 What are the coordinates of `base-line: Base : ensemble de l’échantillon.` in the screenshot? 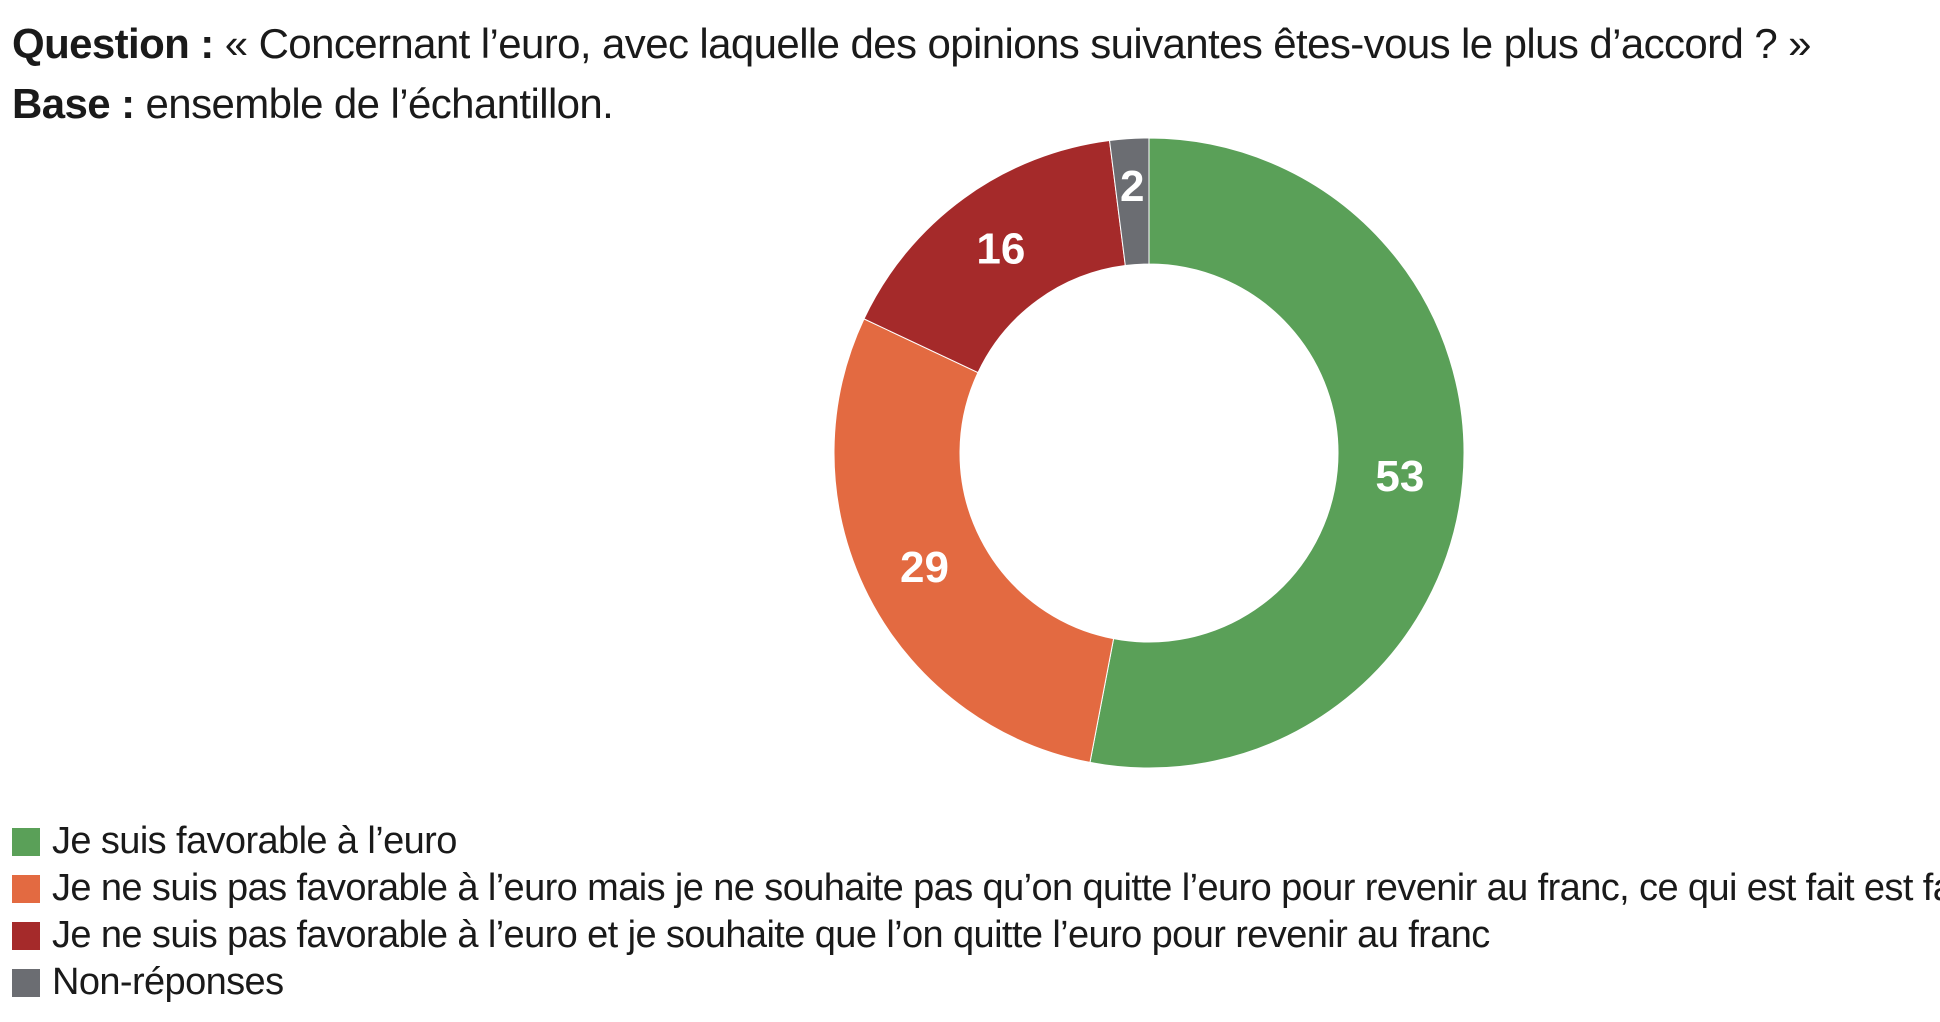 It's located at (972, 104).